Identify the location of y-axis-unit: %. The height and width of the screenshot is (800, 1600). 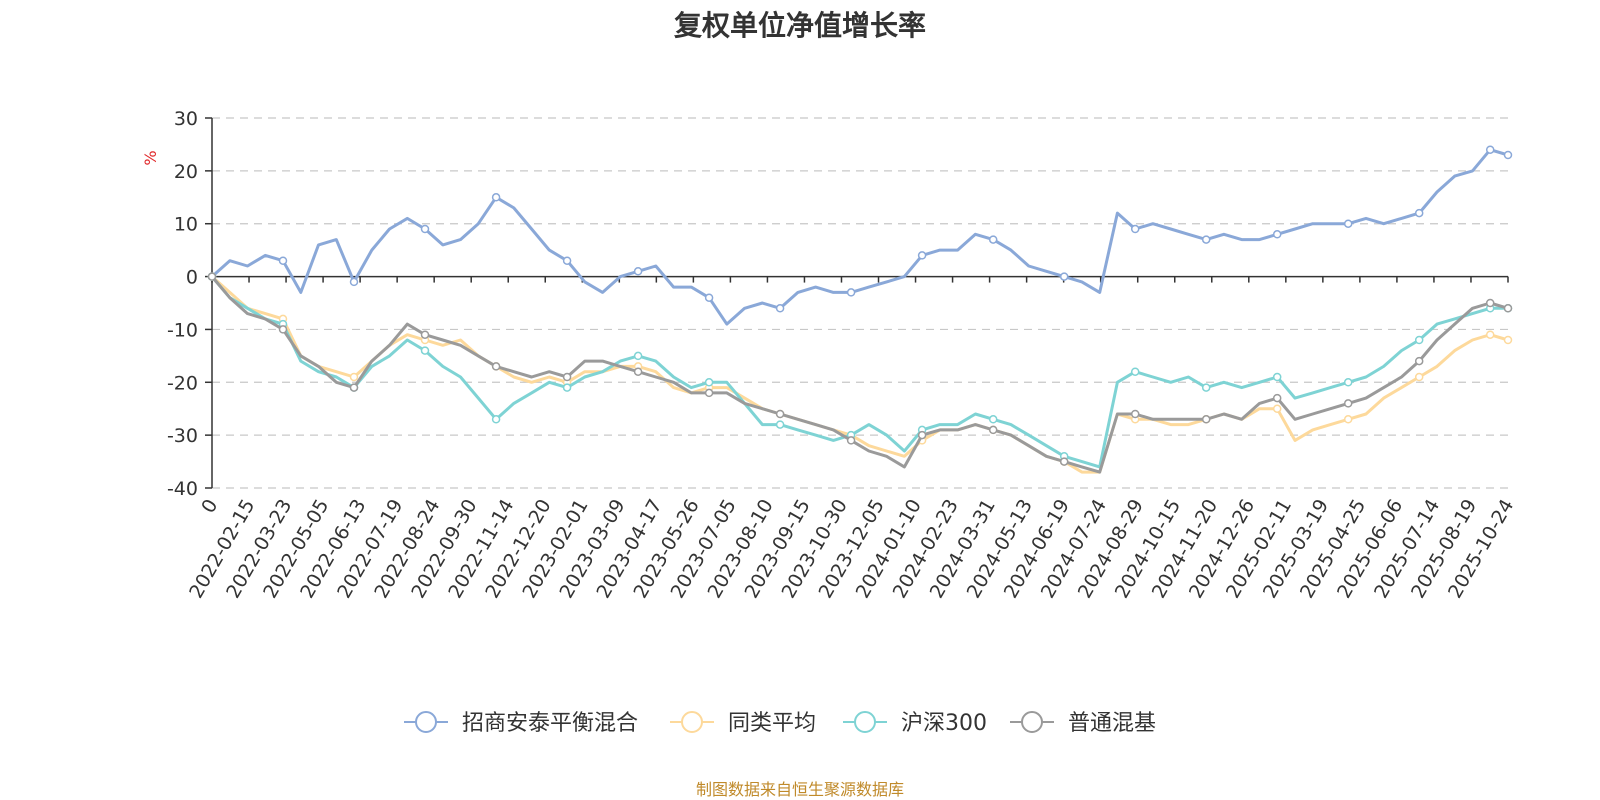
(150, 157).